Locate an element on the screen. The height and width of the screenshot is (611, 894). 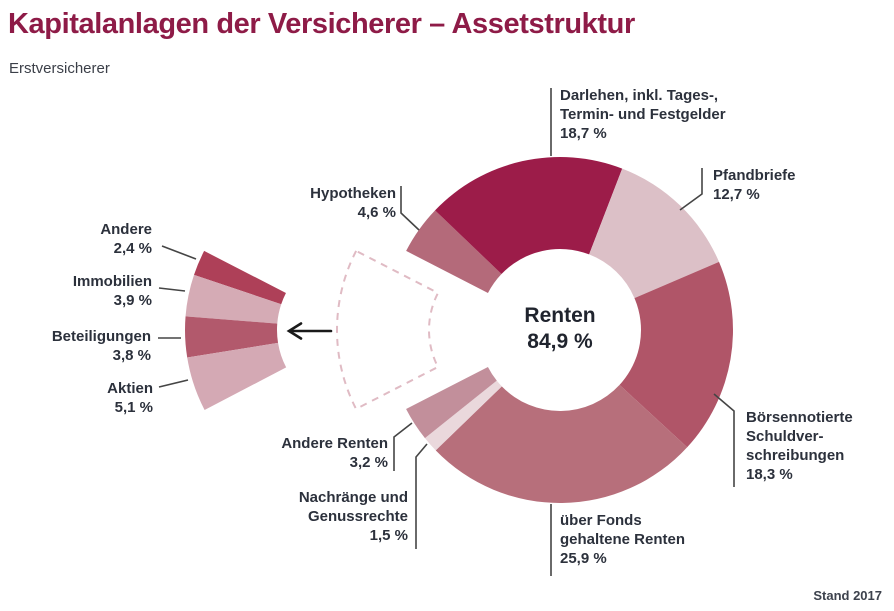
fan-segment-andere is located at coordinates (240, 277).